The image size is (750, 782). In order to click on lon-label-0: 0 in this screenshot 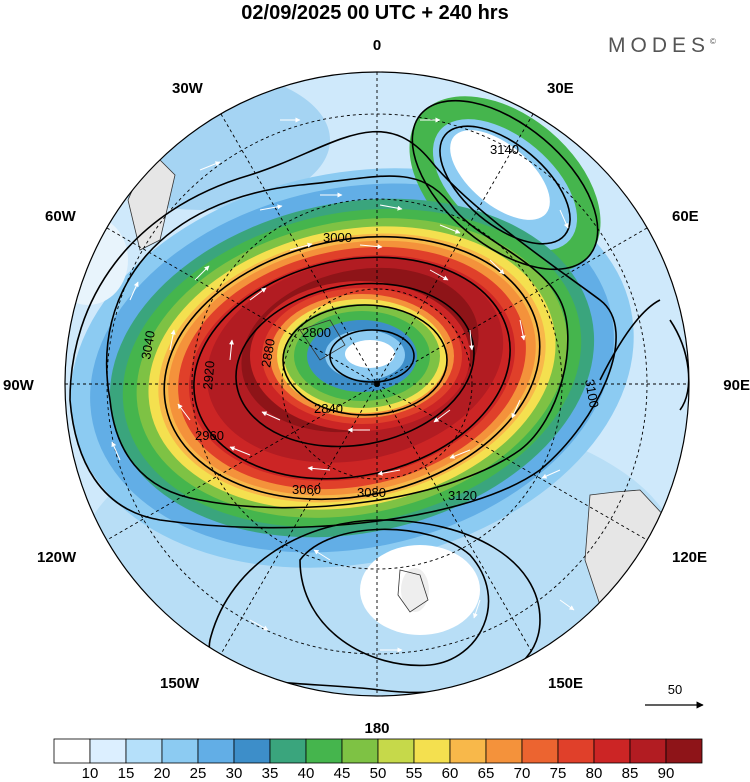, I will do `click(377, 45)`.